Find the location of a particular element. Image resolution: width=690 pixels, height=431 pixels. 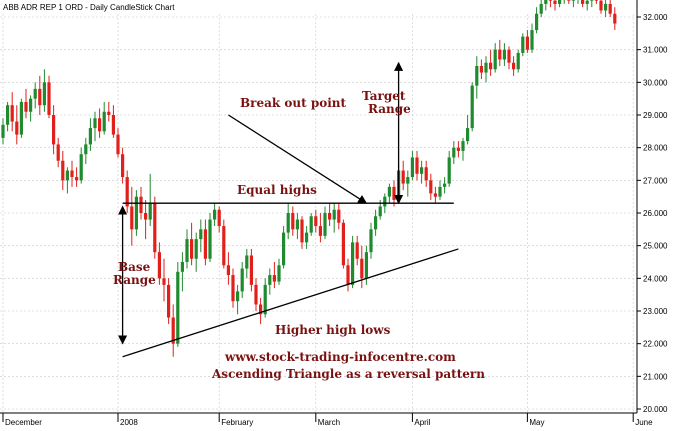

y-tick-label: 21.000 is located at coordinates (655, 376).